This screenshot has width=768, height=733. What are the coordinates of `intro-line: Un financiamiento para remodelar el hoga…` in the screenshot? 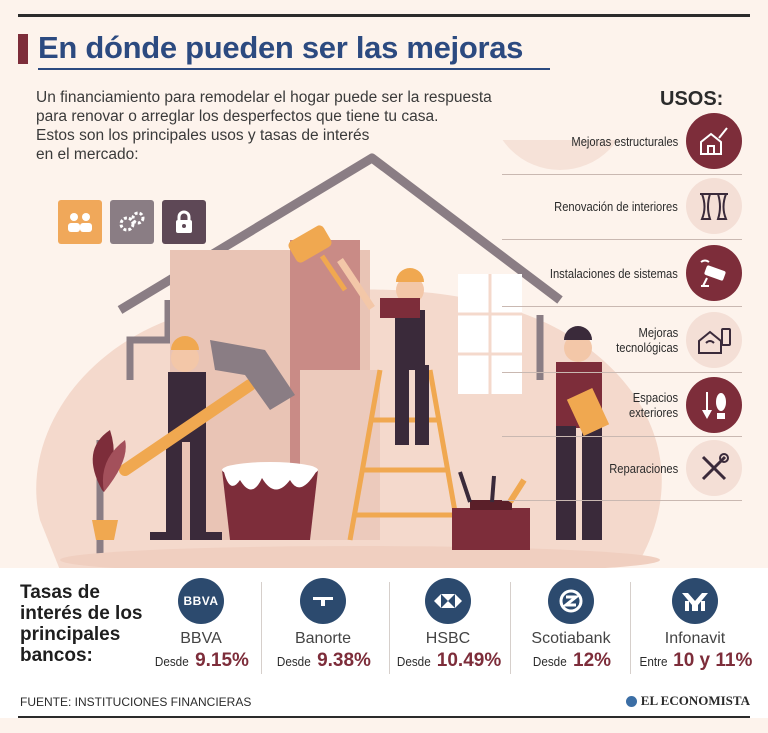 It's located at (264, 97).